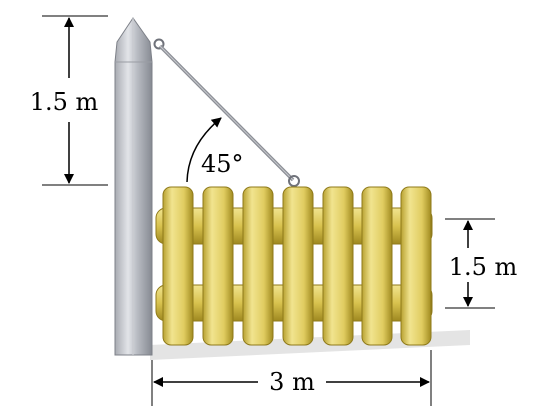 The image size is (548, 420). Describe the element at coordinates (292, 382) in the screenshot. I see `width-label: 3 m` at that location.